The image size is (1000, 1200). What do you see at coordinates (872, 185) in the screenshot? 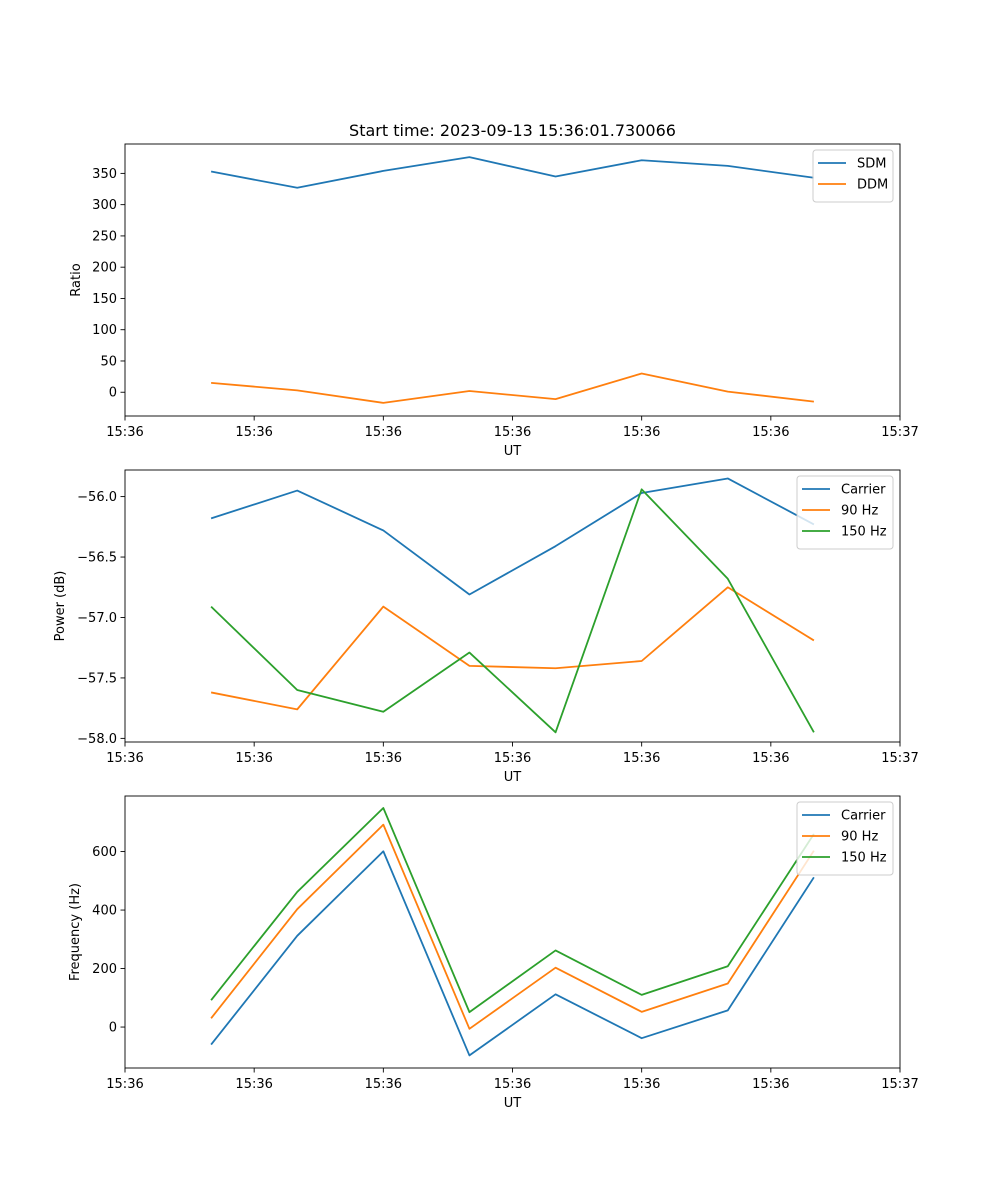
I see `legend-label-ddm: DDM` at bounding box center [872, 185].